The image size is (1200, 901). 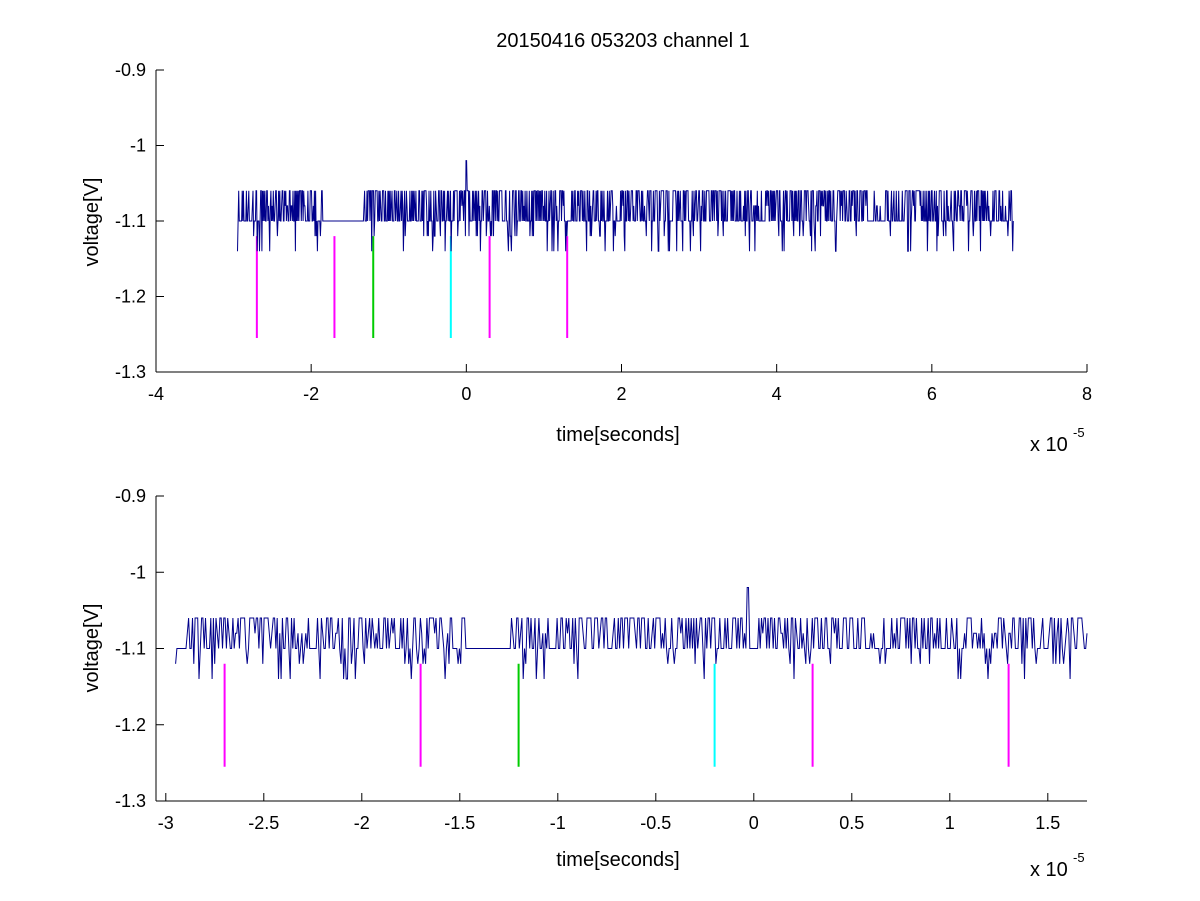 What do you see at coordinates (130, 725) in the screenshot?
I see `bottom-y-tick-label: -1.2` at bounding box center [130, 725].